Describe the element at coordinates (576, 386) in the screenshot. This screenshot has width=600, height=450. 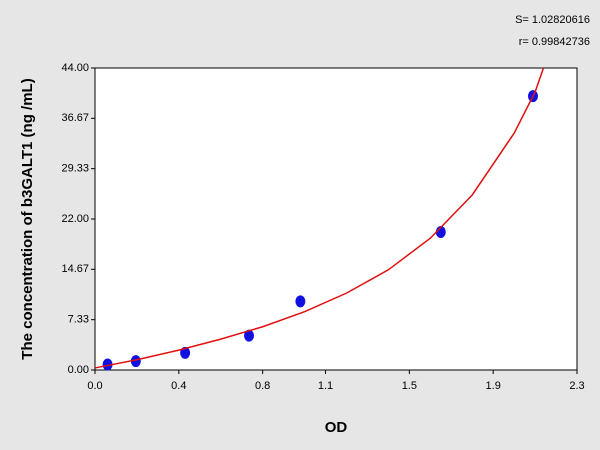
I see `x-tick-label: 2.3` at that location.